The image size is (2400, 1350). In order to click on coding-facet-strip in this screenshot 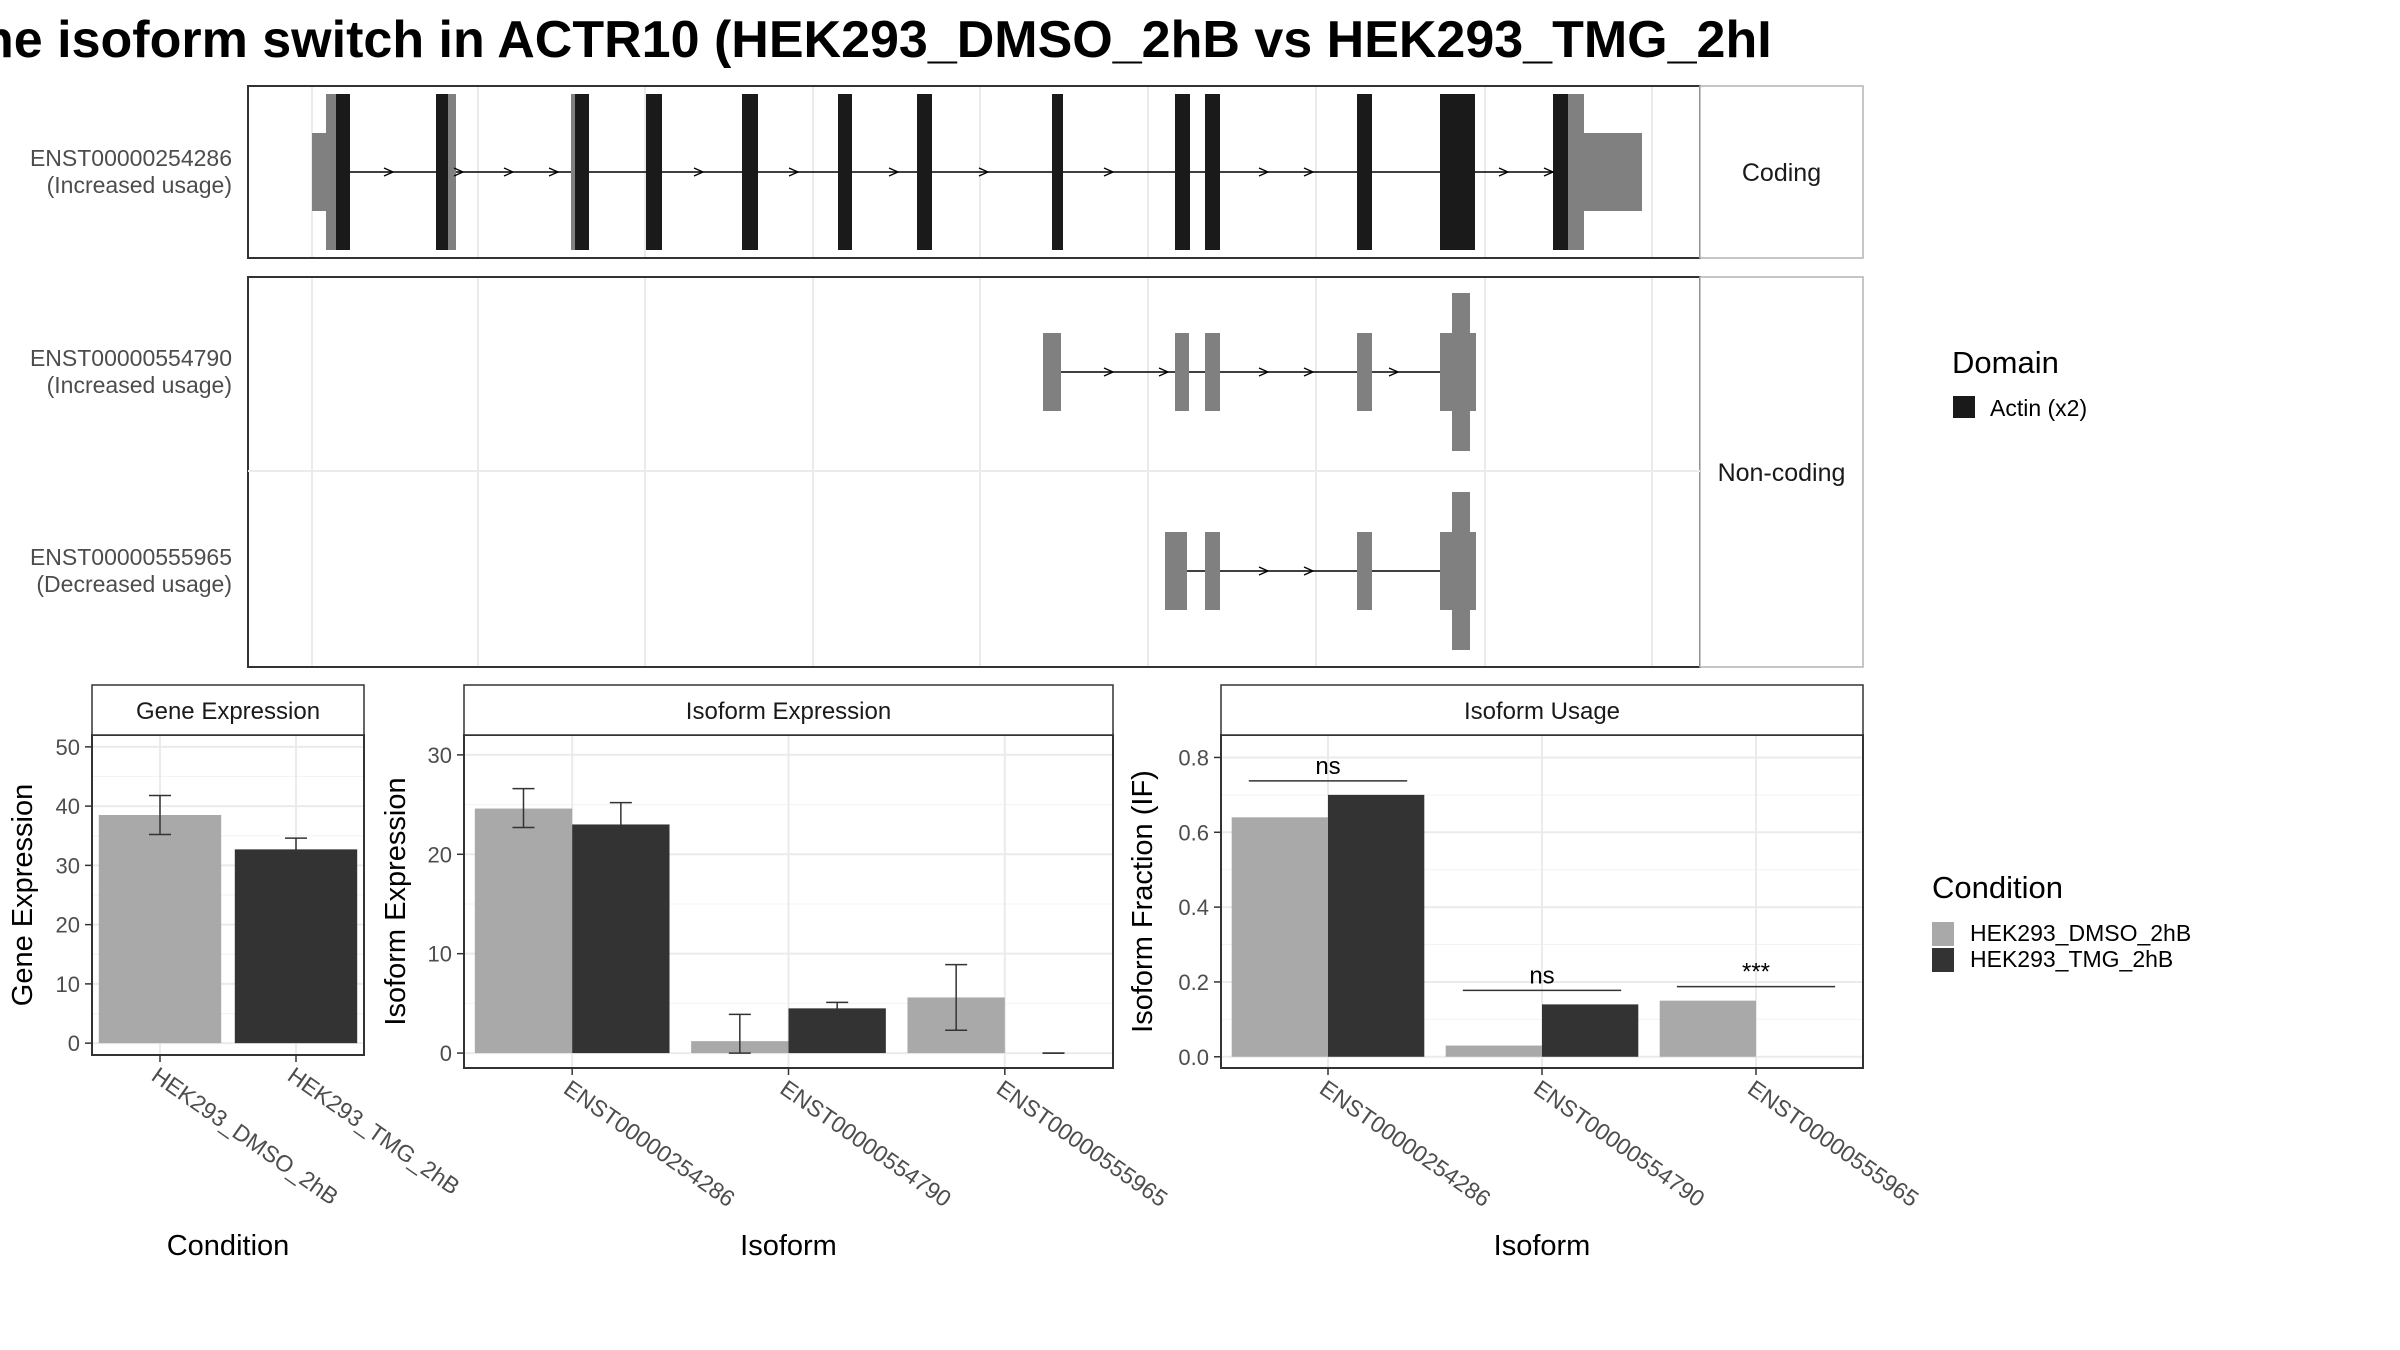, I will do `click(1781, 172)`.